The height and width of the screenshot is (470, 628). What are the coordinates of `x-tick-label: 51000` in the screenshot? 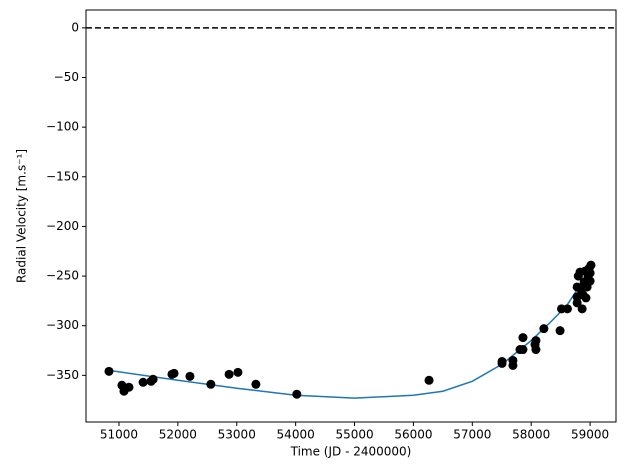 It's located at (119, 435).